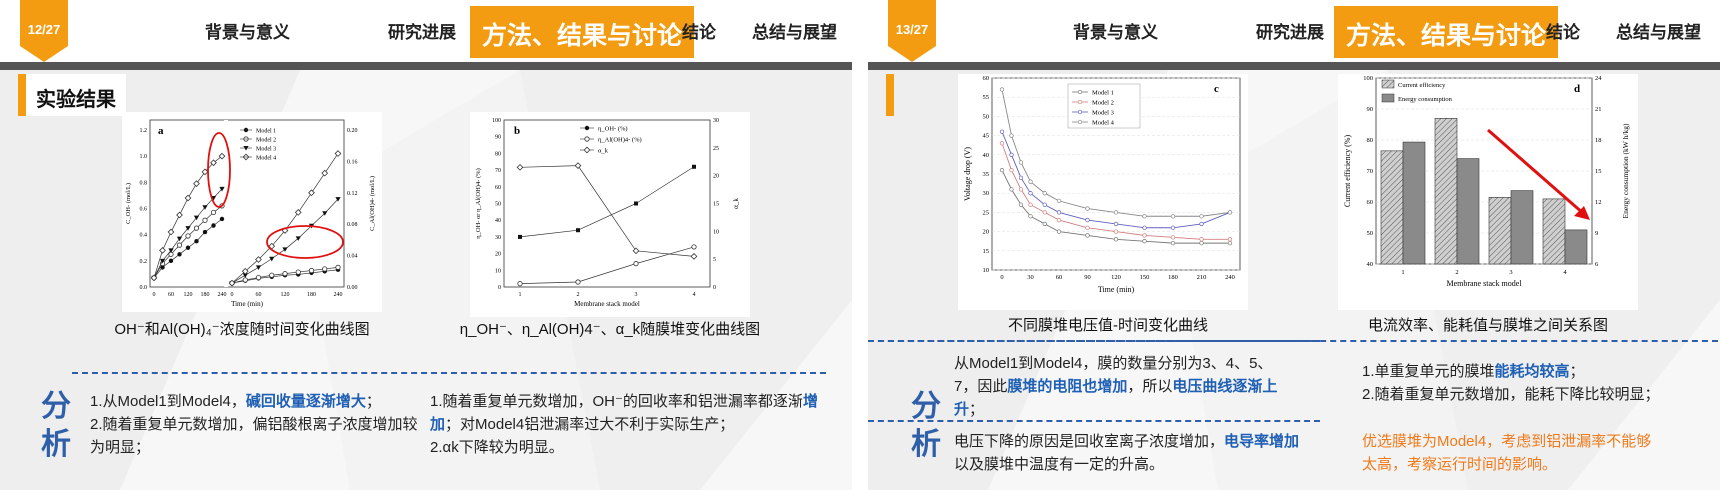 The image size is (1720, 490). Describe the element at coordinates (1087, 277) in the screenshot. I see `x-tick-c: 90` at that location.